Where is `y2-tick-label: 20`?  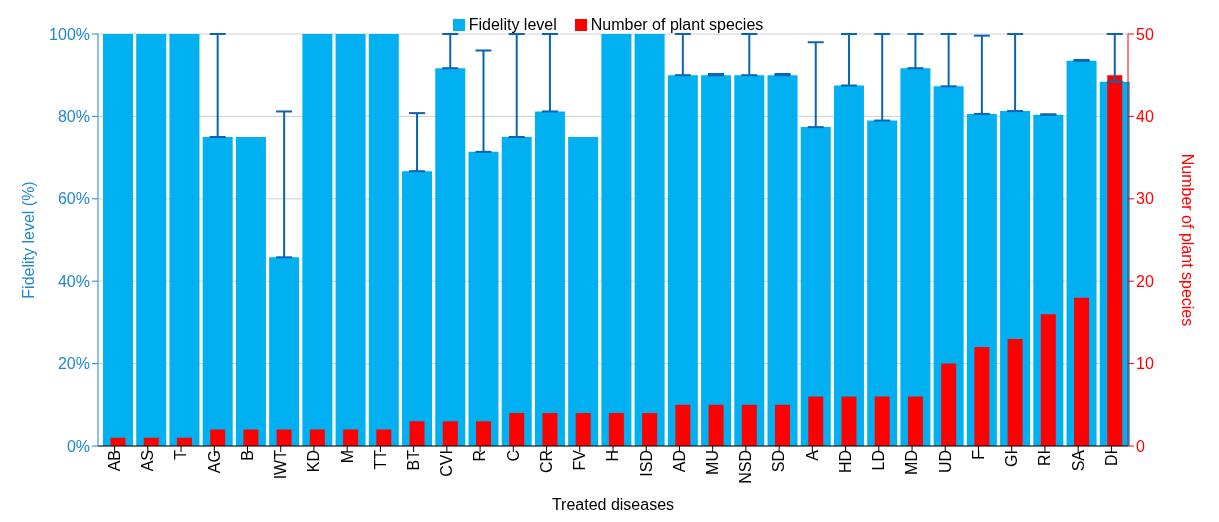
y2-tick-label: 20 is located at coordinates (1145, 281).